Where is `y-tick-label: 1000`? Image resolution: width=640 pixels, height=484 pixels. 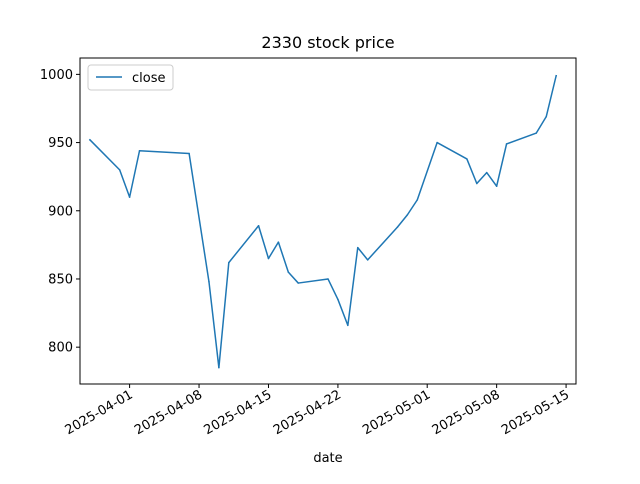 y-tick-label: 1000 is located at coordinates (56, 75).